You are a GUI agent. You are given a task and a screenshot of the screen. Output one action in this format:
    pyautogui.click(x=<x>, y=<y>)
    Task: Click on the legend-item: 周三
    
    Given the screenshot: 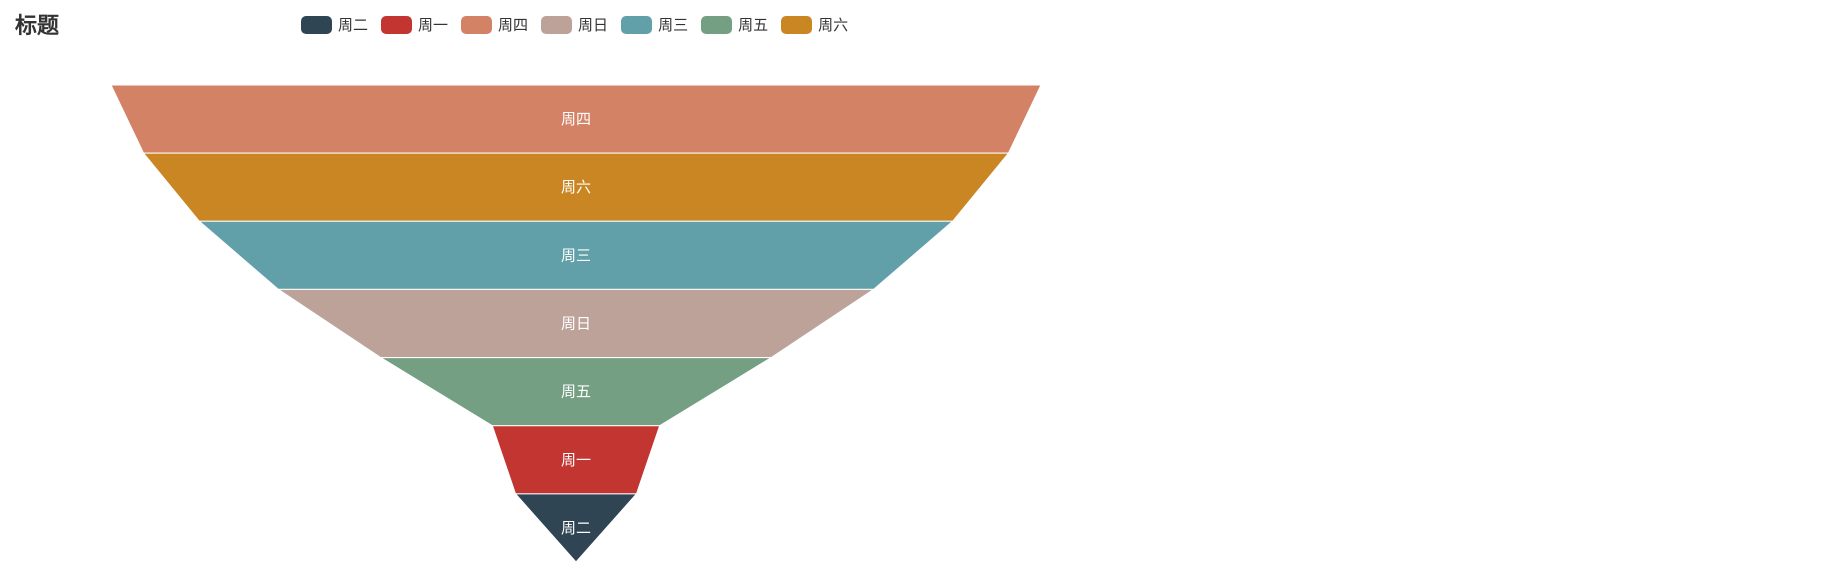 What is the action you would take?
    pyautogui.click(x=654, y=24)
    